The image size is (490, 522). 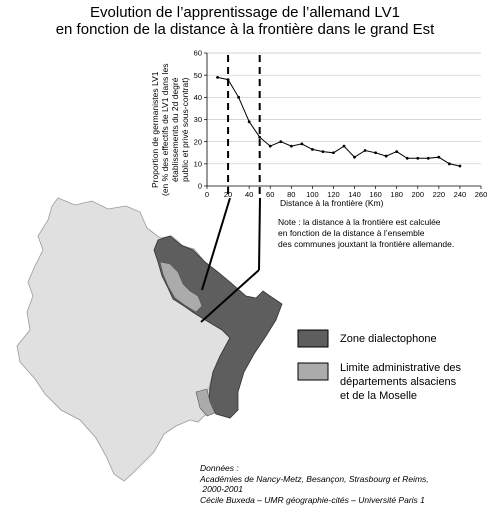 I want to click on reference-lines, so click(x=244, y=126).